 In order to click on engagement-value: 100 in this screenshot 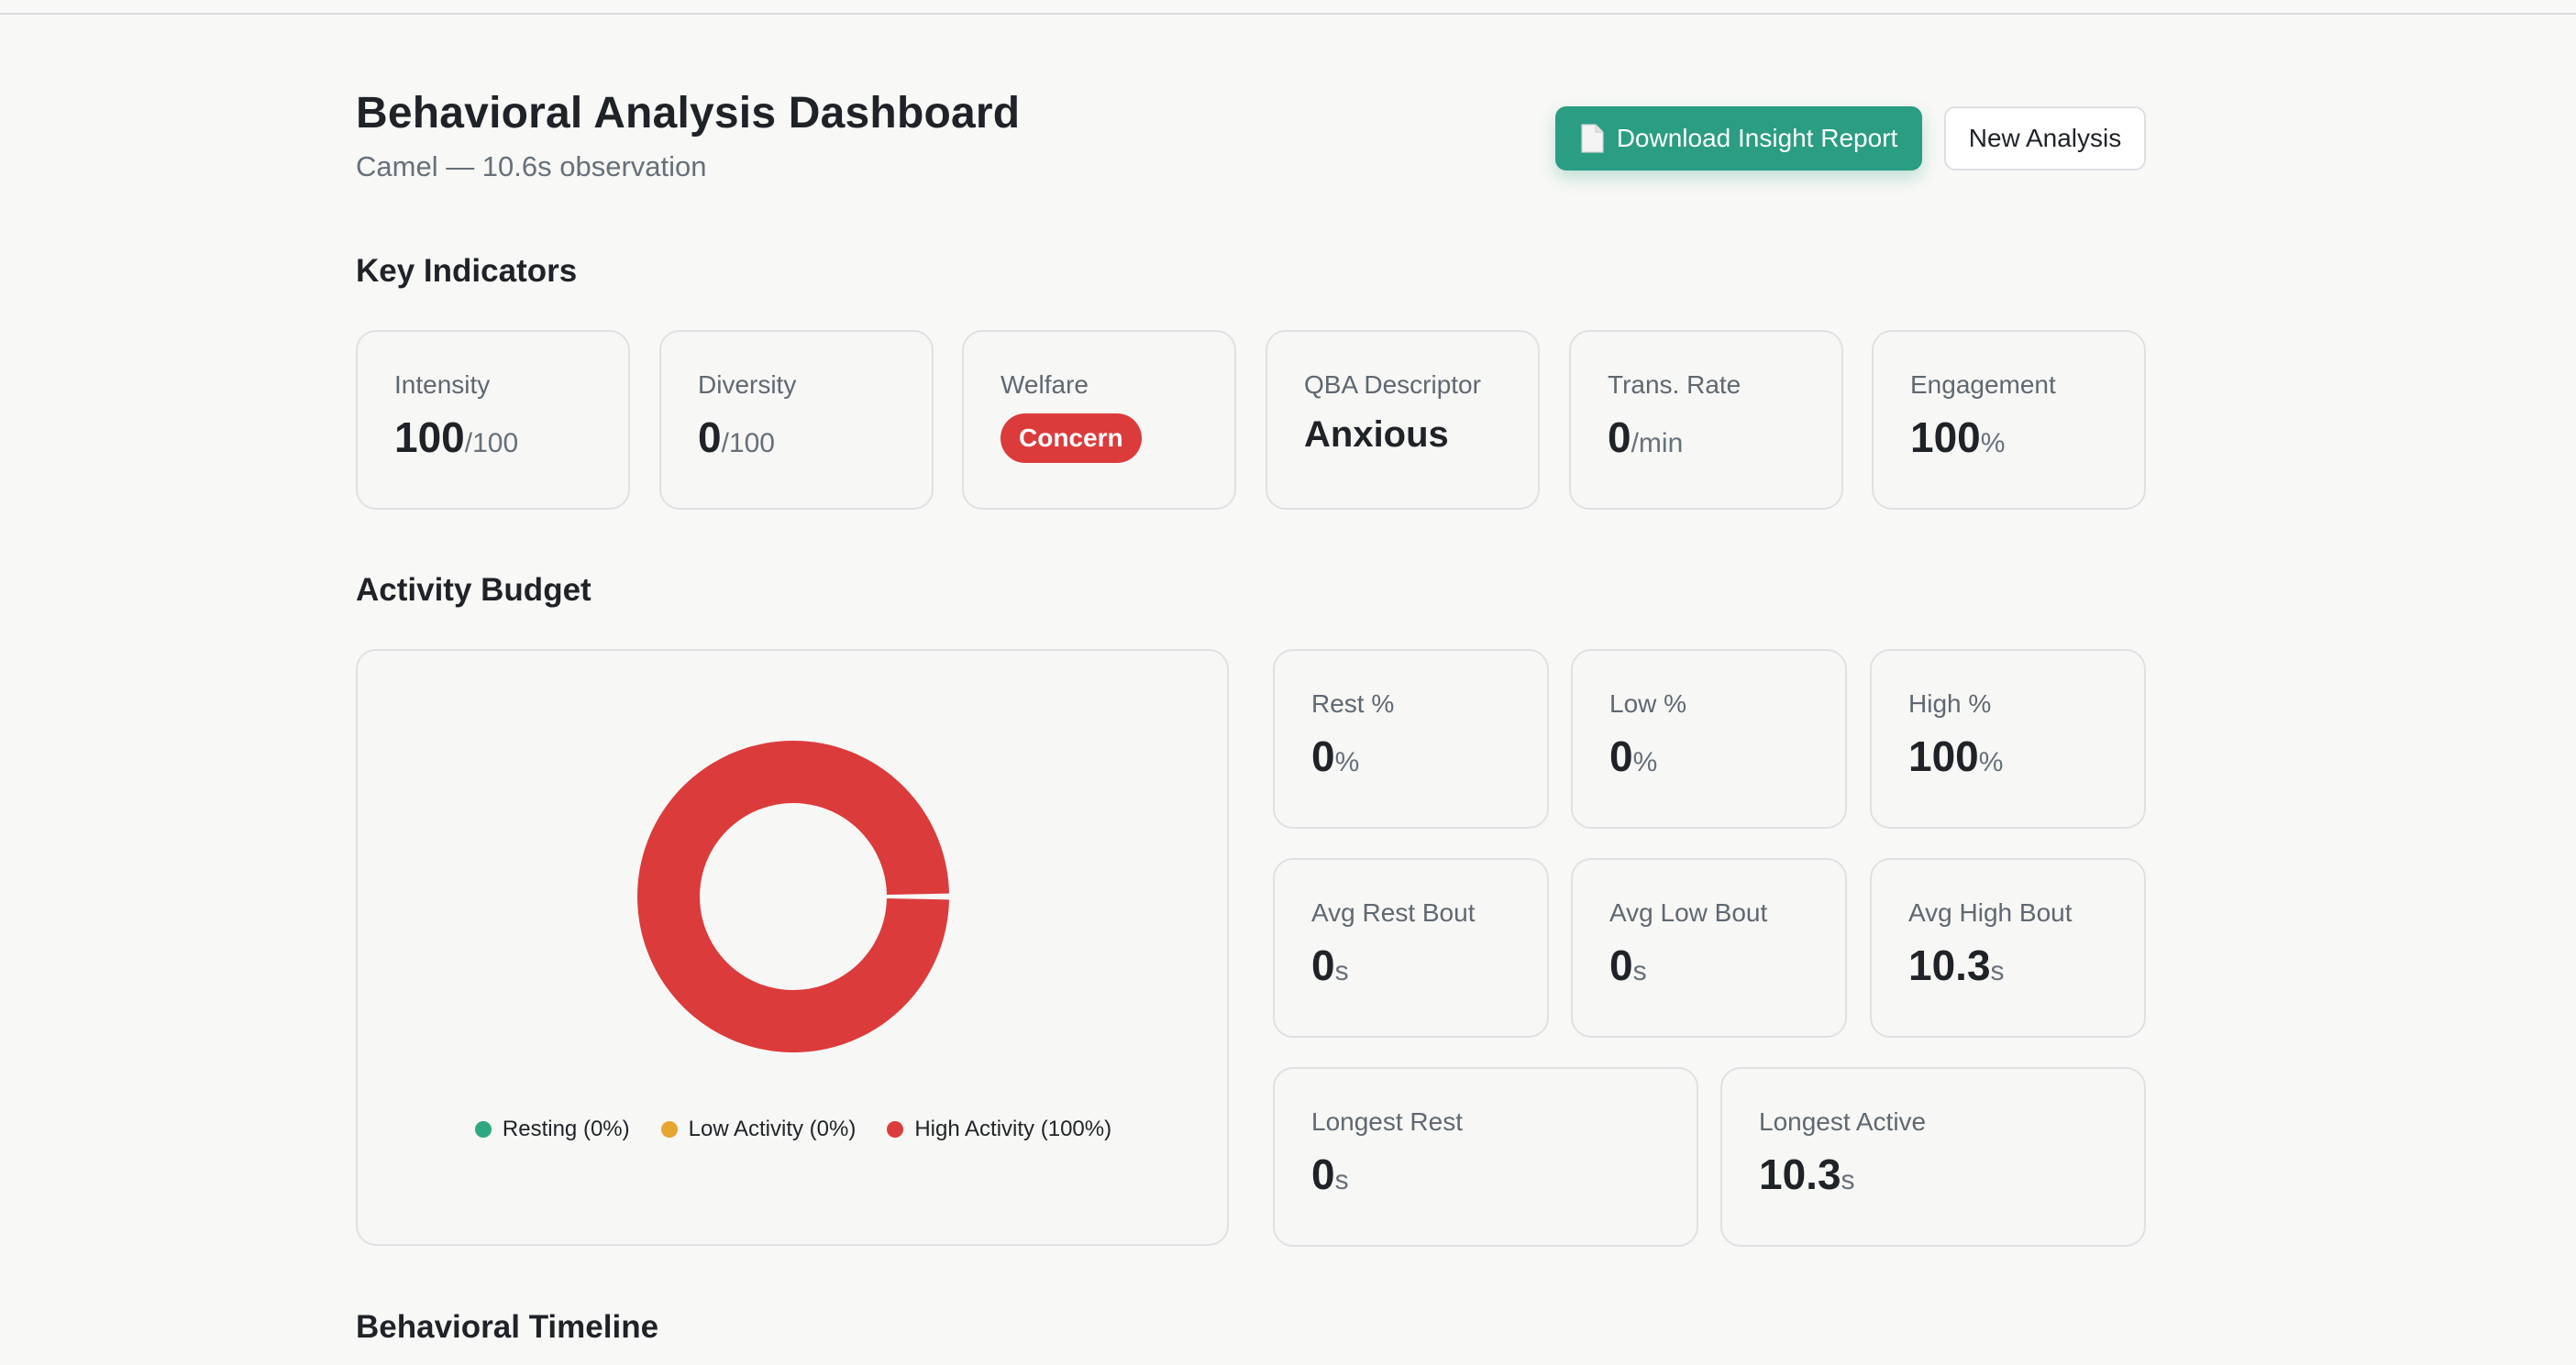, I will do `click(1945, 437)`.